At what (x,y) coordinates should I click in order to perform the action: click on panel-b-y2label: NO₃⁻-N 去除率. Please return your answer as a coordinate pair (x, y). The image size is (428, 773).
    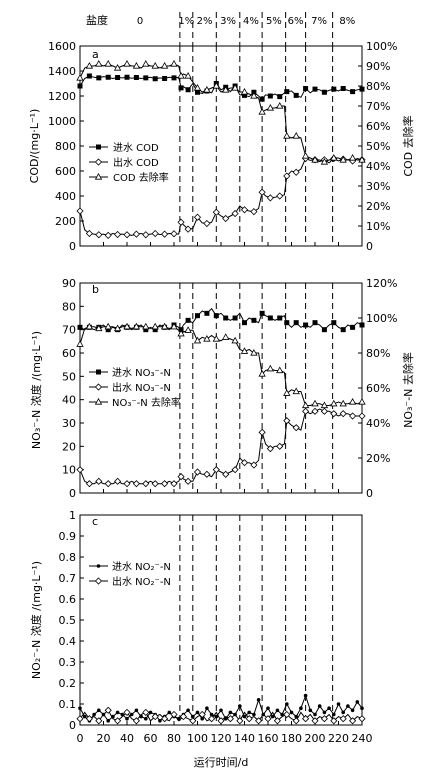
    Looking at the image, I should click on (408, 390).